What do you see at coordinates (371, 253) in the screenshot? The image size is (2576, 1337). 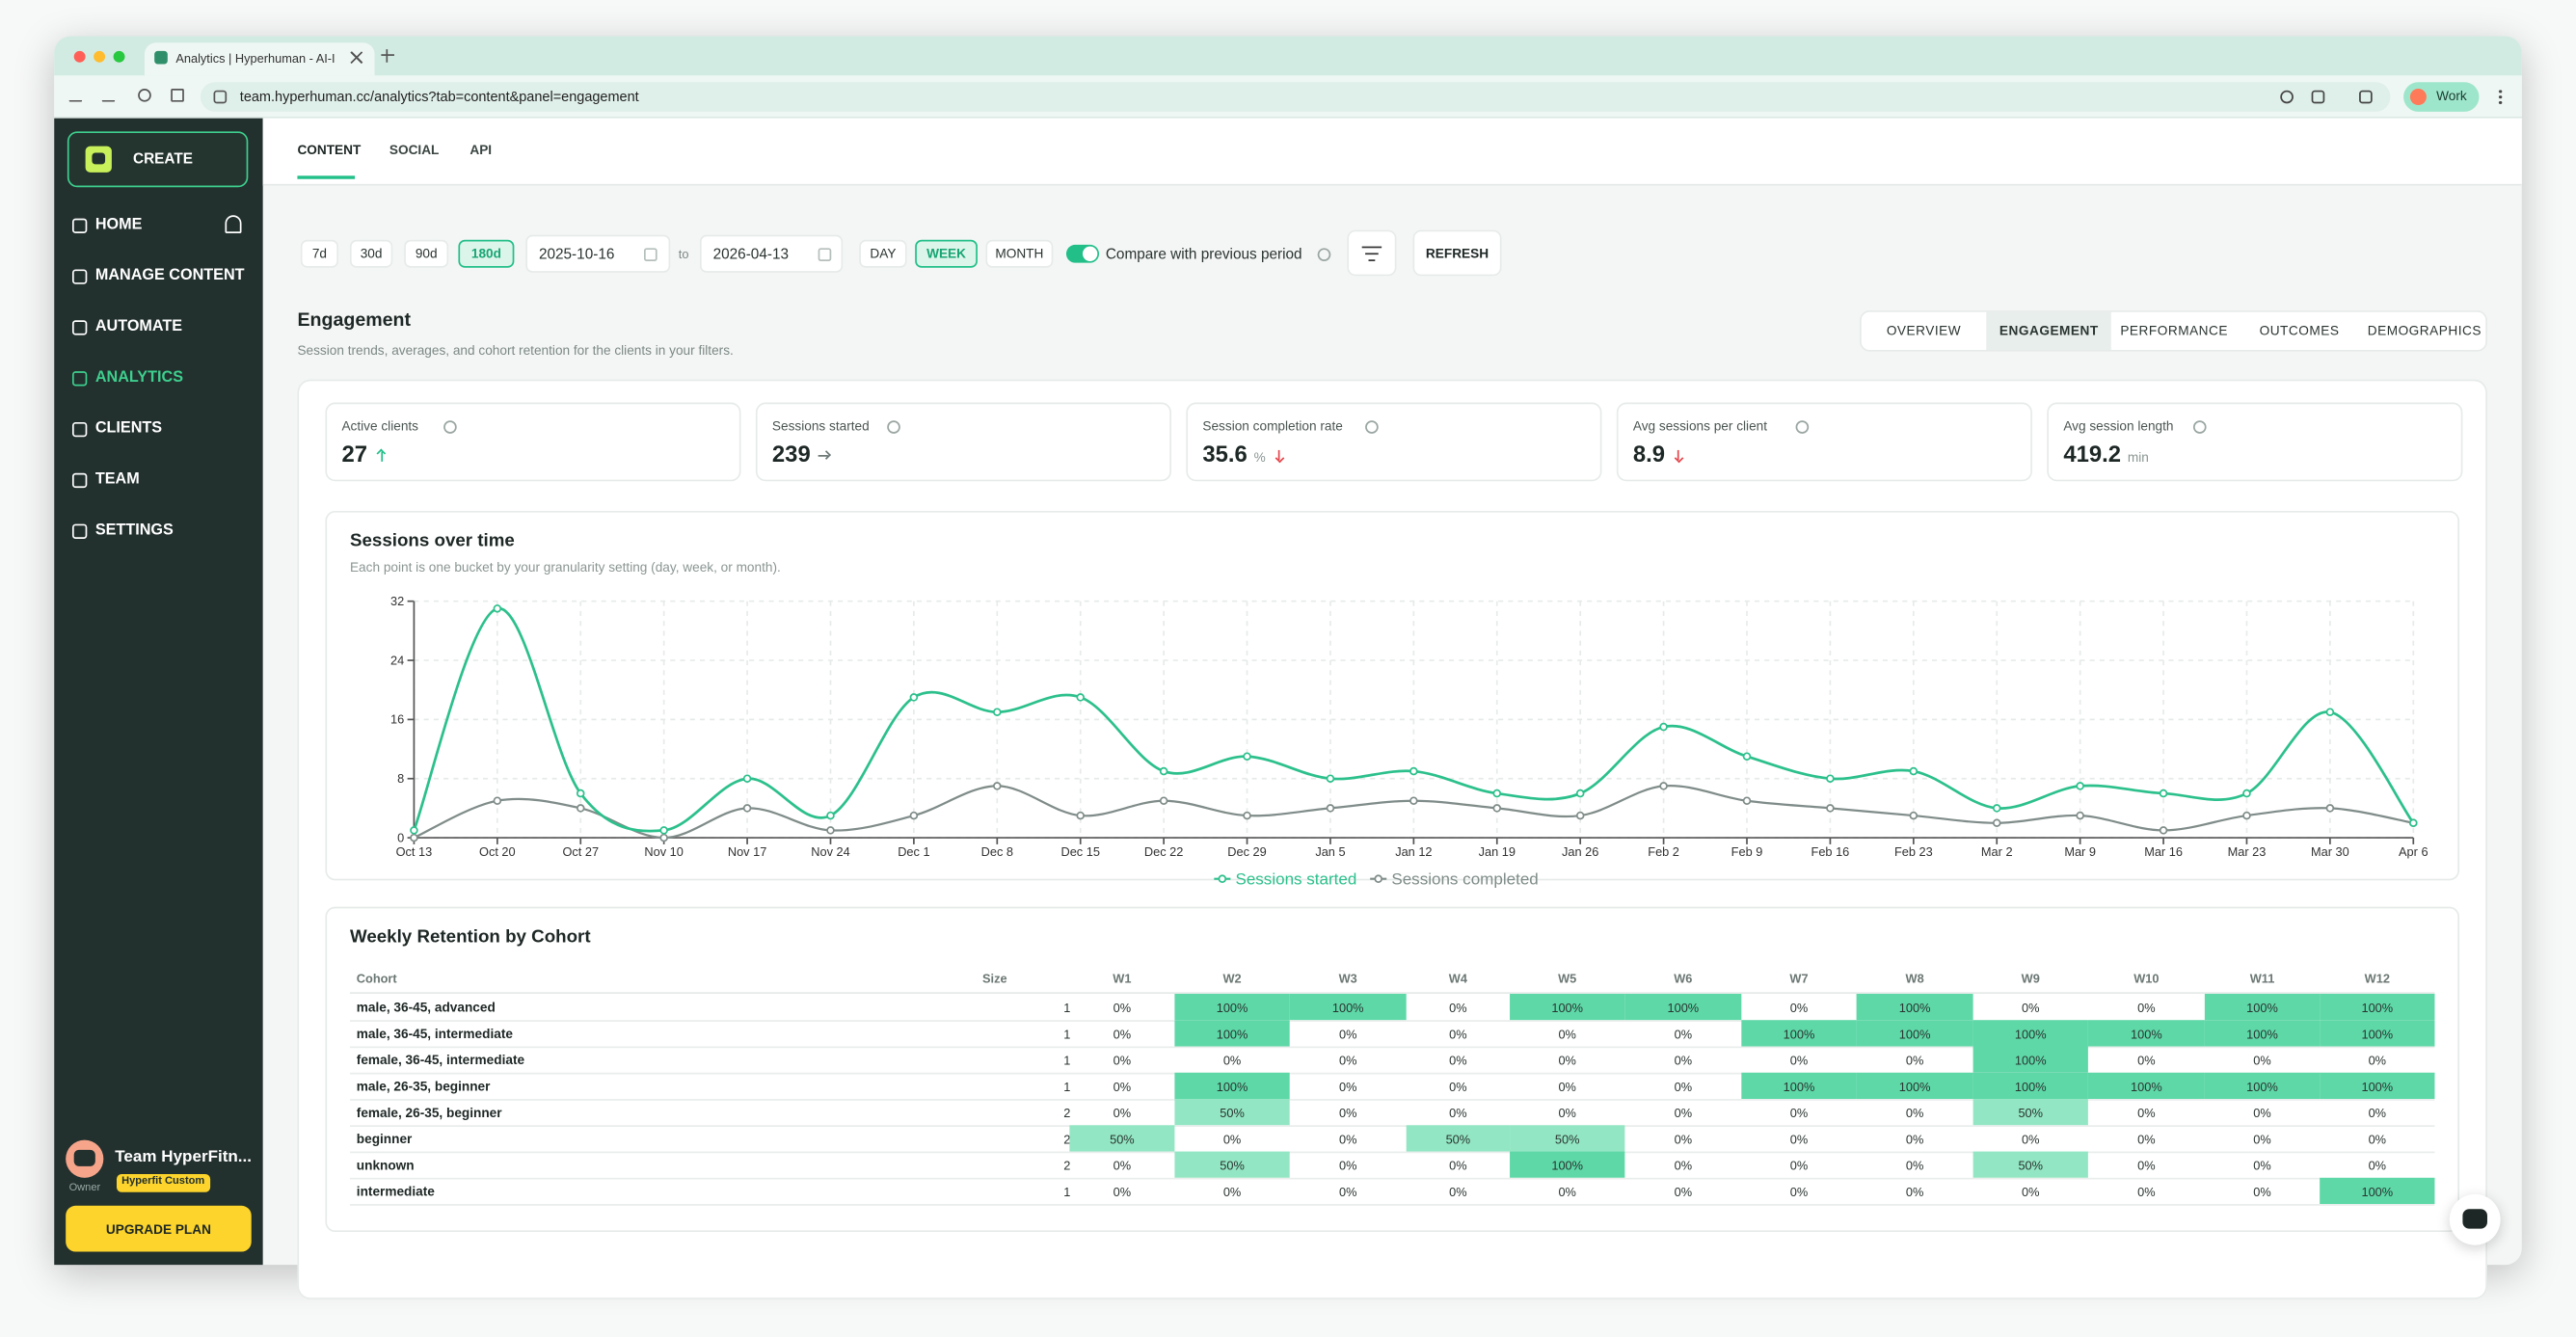 I see `range-button: 30d` at bounding box center [371, 253].